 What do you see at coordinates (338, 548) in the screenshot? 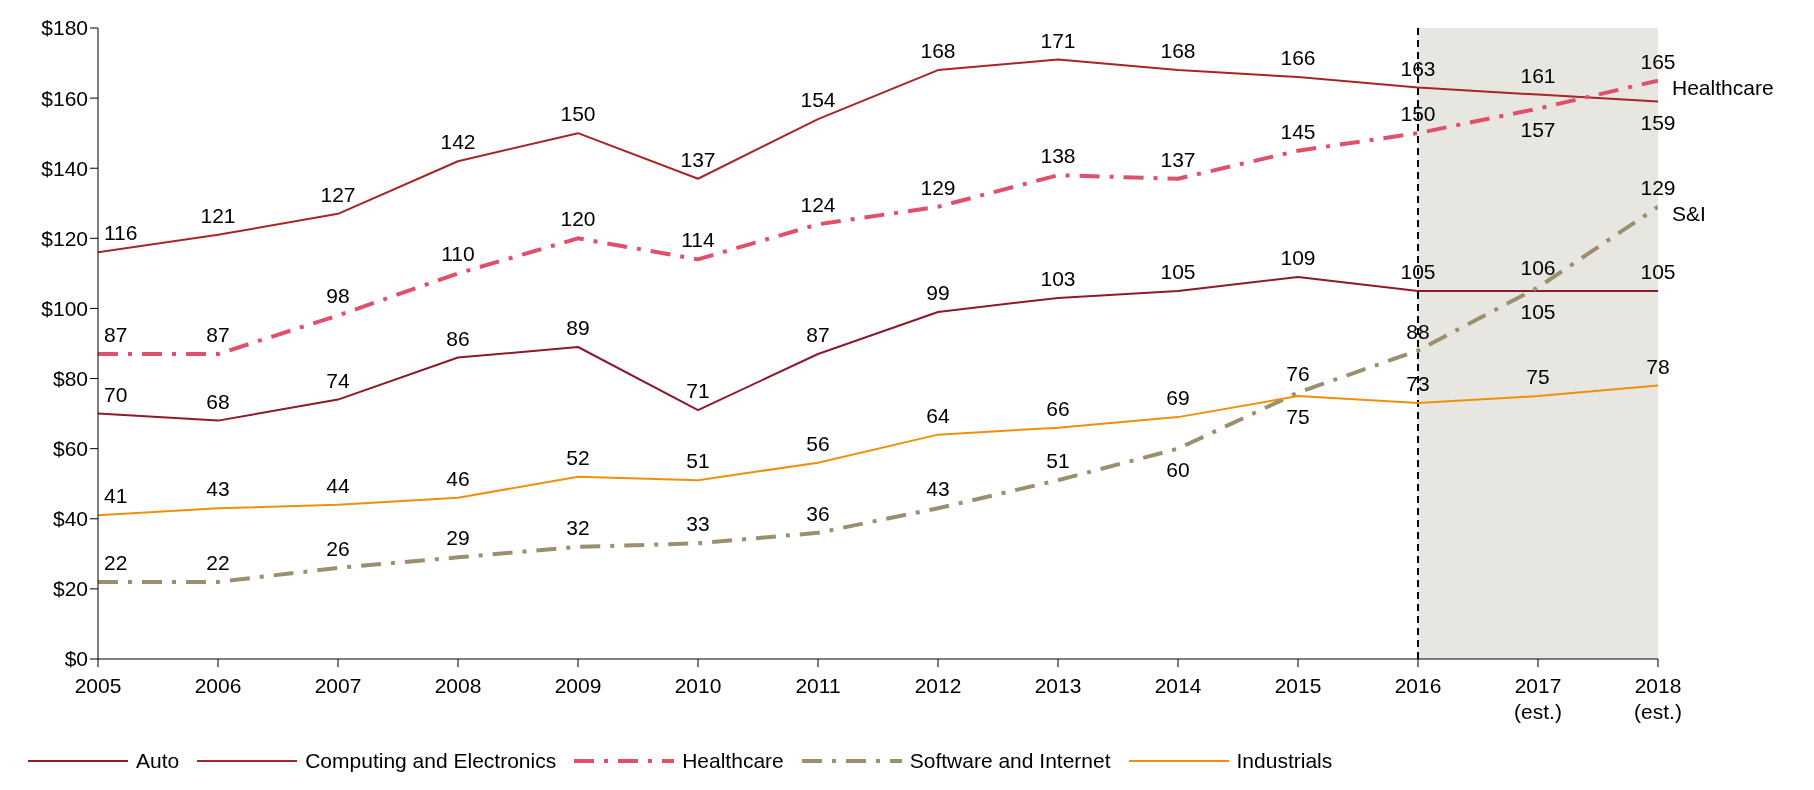
I see `data-label: 26` at bounding box center [338, 548].